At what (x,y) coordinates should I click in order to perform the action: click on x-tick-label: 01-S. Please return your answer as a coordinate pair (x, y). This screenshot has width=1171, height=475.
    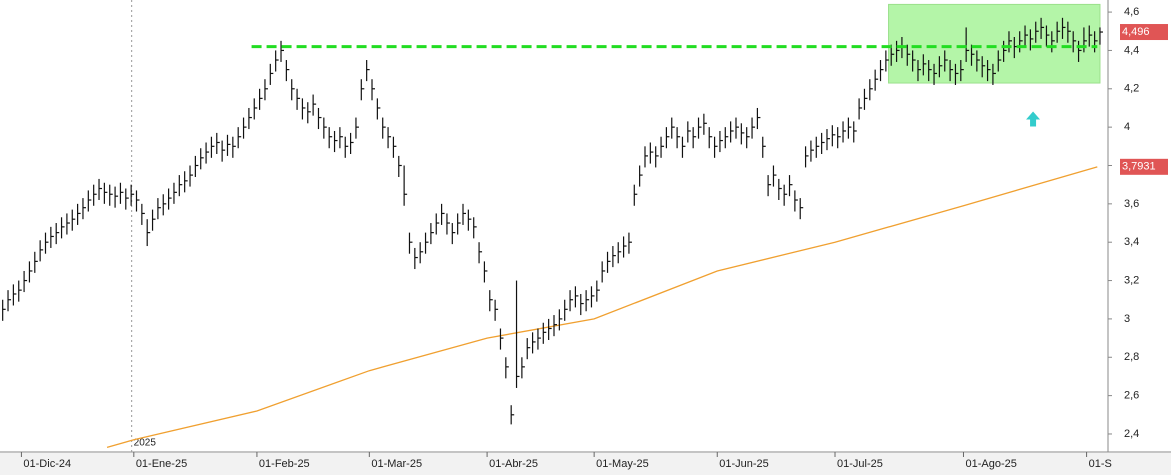
    Looking at the image, I should click on (1100, 464).